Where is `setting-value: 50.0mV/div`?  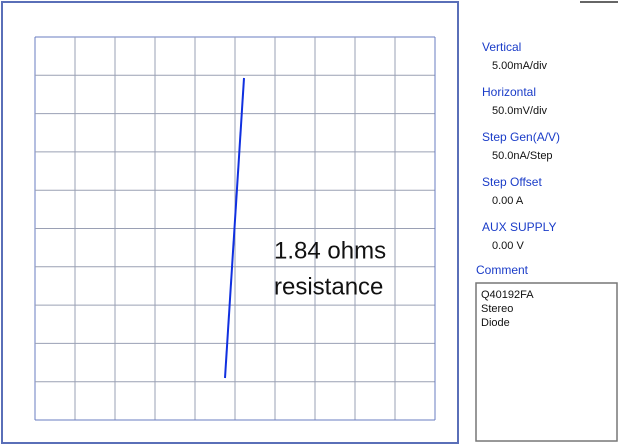 setting-value: 50.0mV/div is located at coordinates (520, 111).